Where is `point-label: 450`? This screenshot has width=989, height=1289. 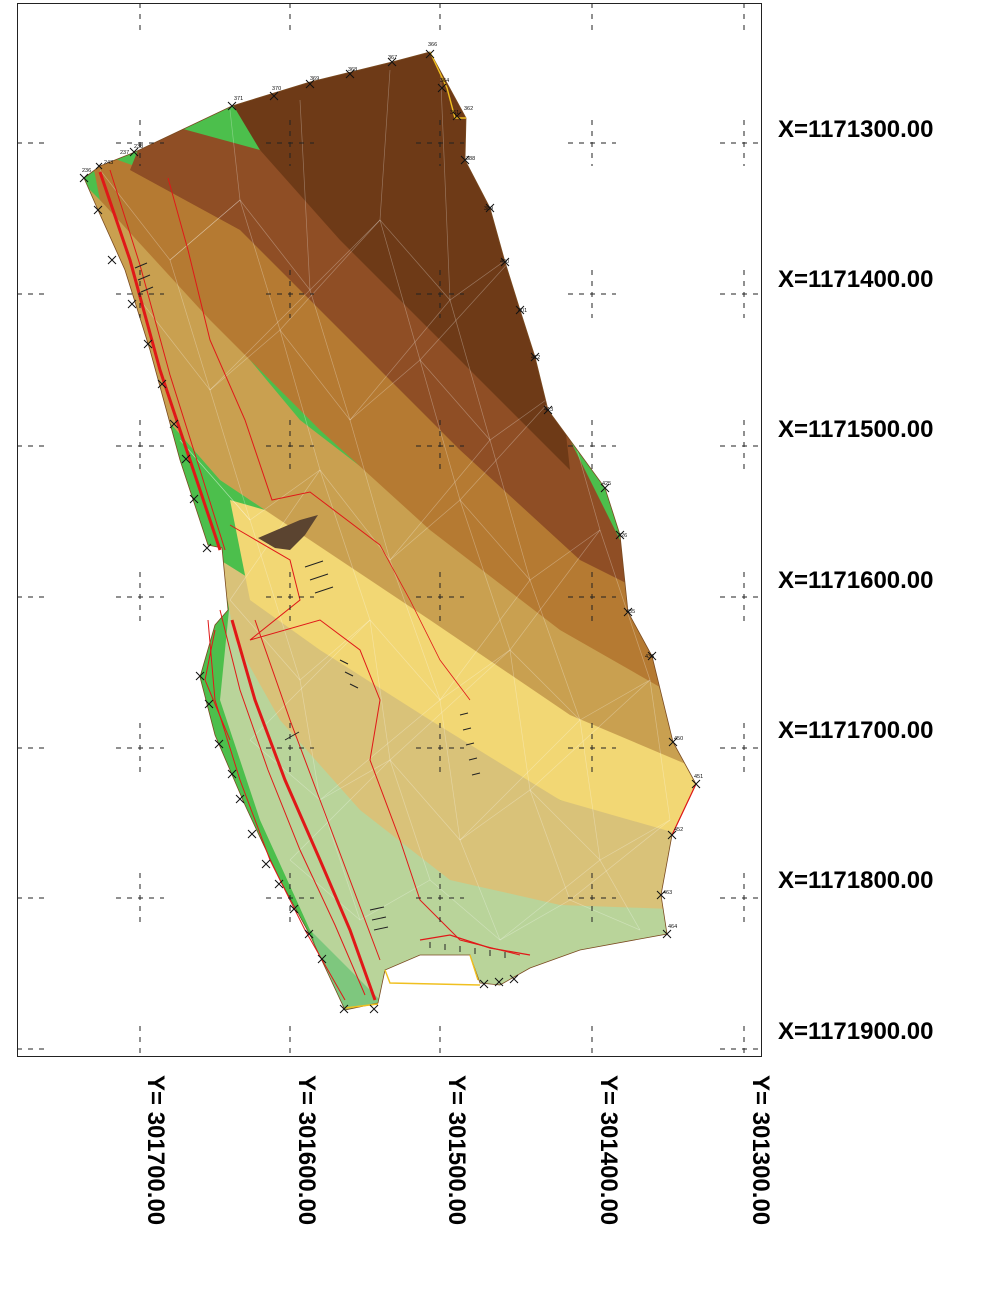
point-label: 450 is located at coordinates (678, 739).